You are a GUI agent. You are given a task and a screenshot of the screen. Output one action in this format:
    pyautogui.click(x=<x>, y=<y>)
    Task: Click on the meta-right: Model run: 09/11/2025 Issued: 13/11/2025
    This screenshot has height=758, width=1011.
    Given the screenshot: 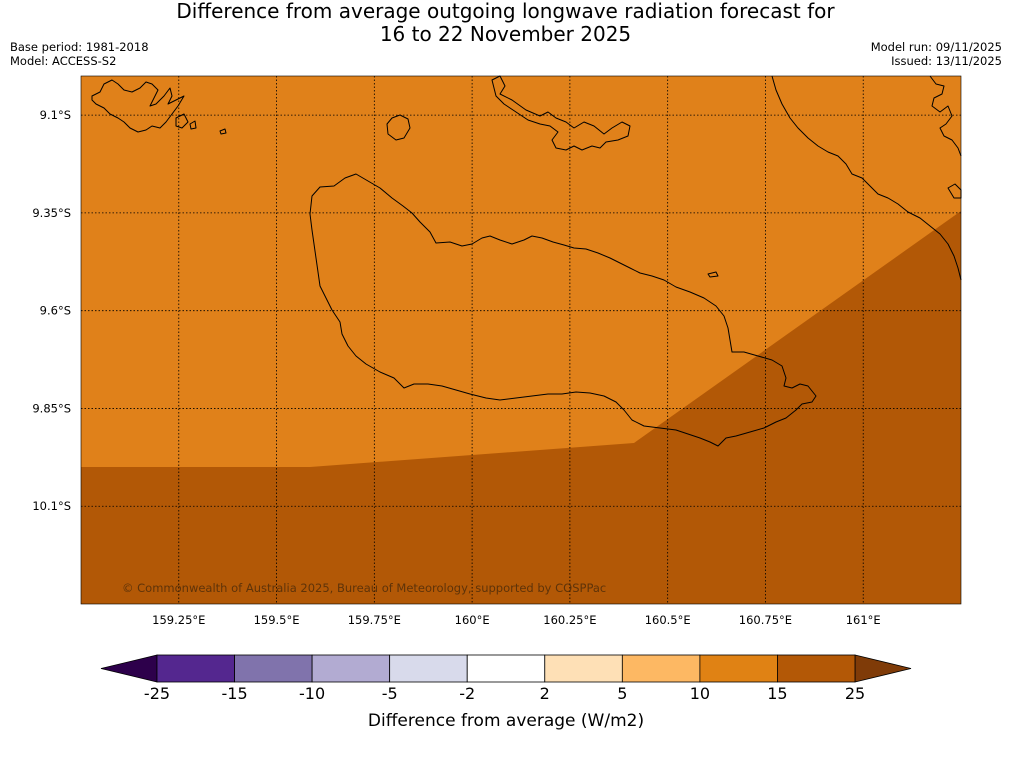 What is the action you would take?
    pyautogui.click(x=936, y=54)
    